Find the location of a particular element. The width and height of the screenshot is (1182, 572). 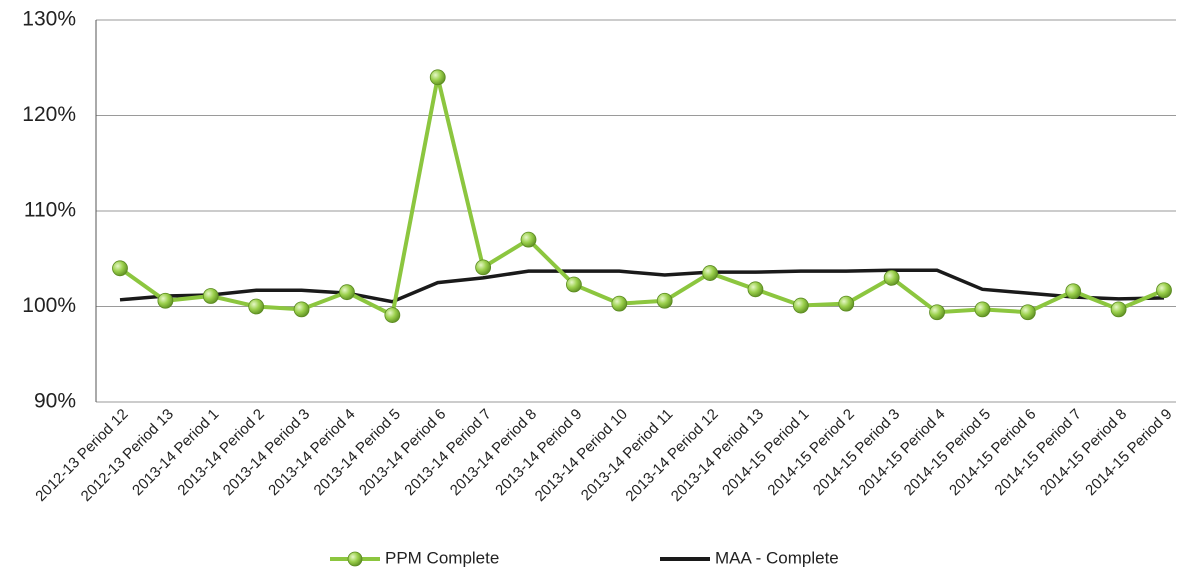

y-tick-label: 100% is located at coordinates (49, 305).